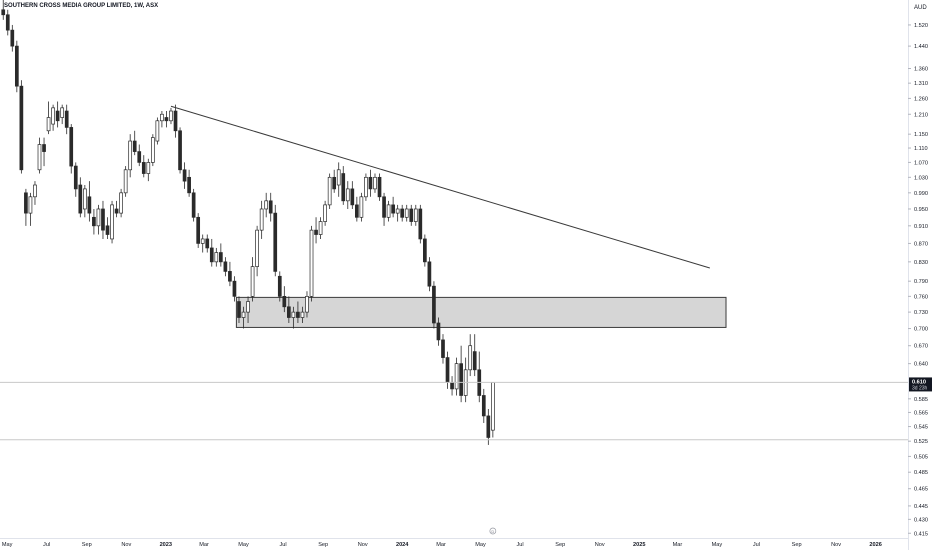 This screenshot has height=555, width=932. I want to click on time-tick-label: 2025, so click(639, 545).